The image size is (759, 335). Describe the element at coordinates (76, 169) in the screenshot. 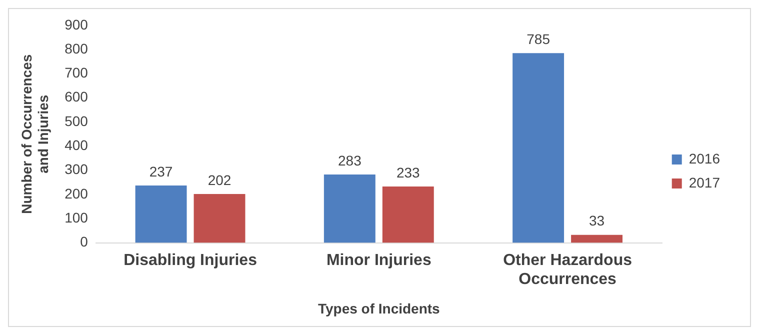

I see `y-tick-label: 300` at that location.